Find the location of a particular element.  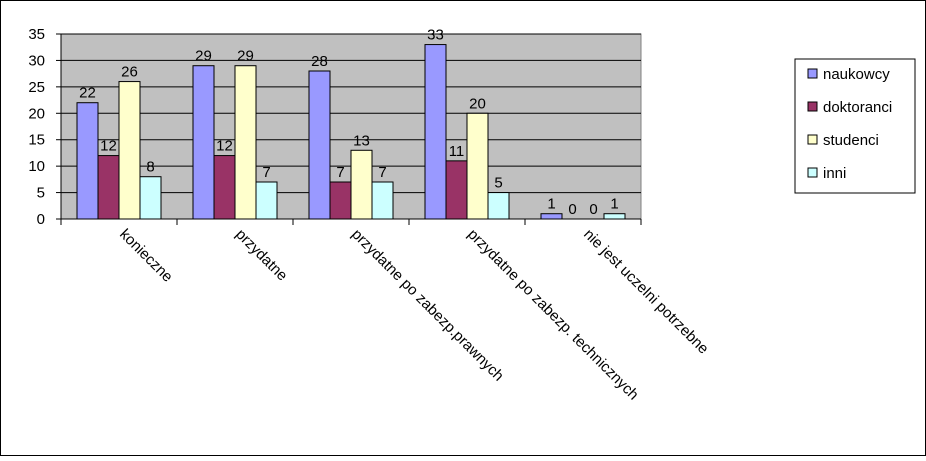

legend-swatch-doktoranci is located at coordinates (812, 106).